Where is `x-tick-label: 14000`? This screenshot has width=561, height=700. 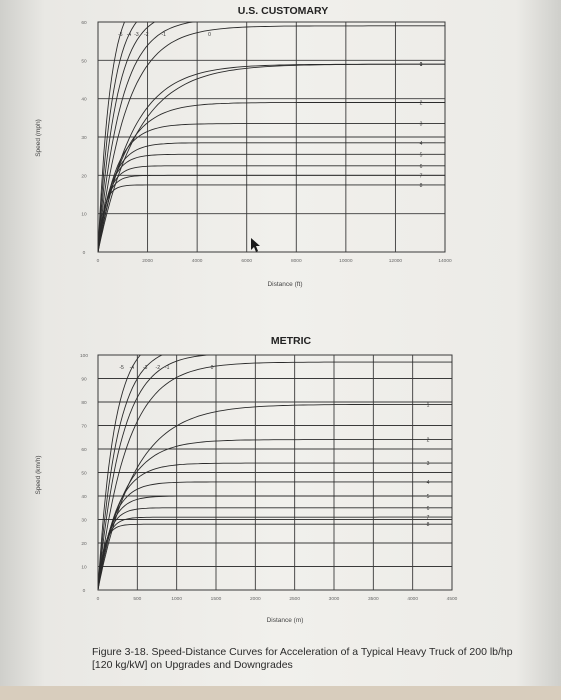
x-tick-label: 14000 is located at coordinates (445, 261).